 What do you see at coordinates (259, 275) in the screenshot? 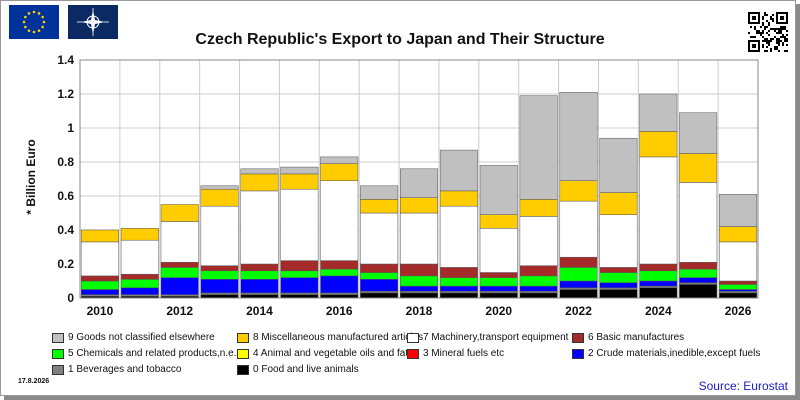
I see `bar-segment-2014-s5` at bounding box center [259, 275].